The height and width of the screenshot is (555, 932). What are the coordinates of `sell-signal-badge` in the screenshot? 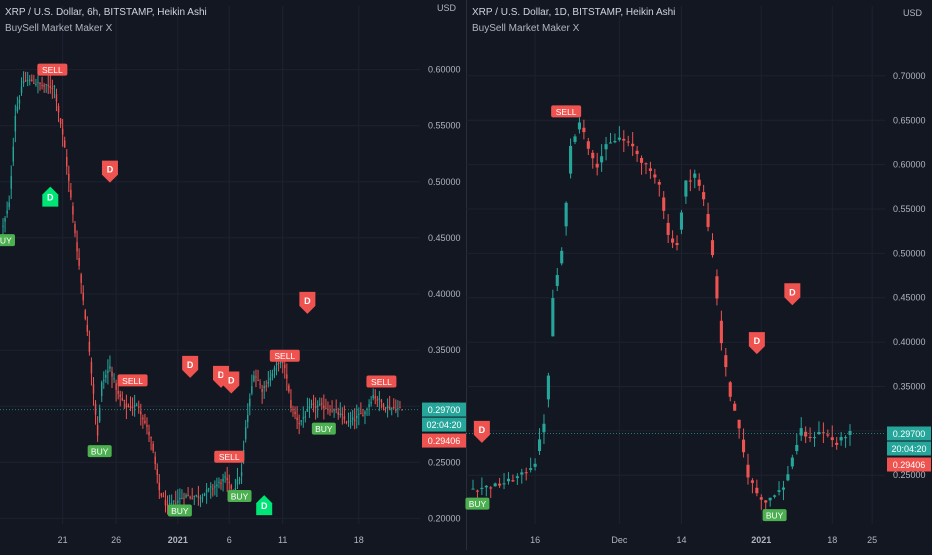 It's located at (566, 111).